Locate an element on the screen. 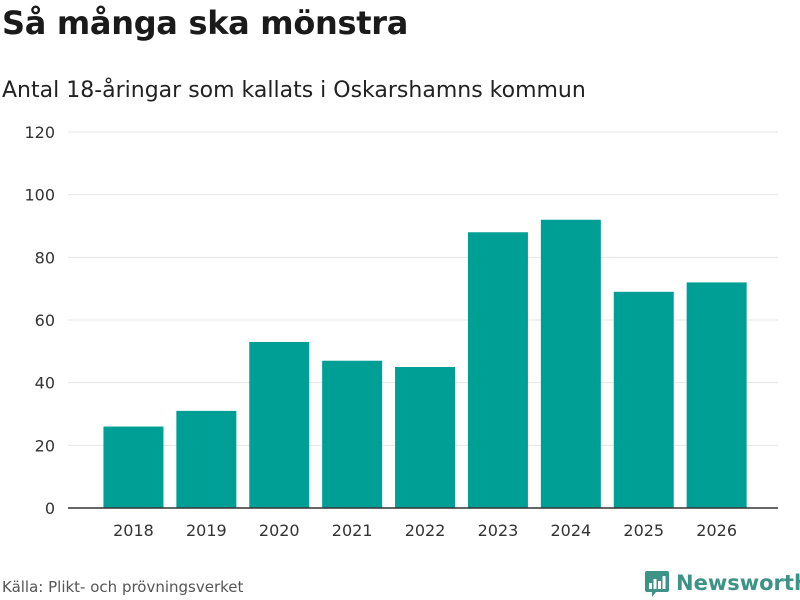  bar-2018 is located at coordinates (133, 467).